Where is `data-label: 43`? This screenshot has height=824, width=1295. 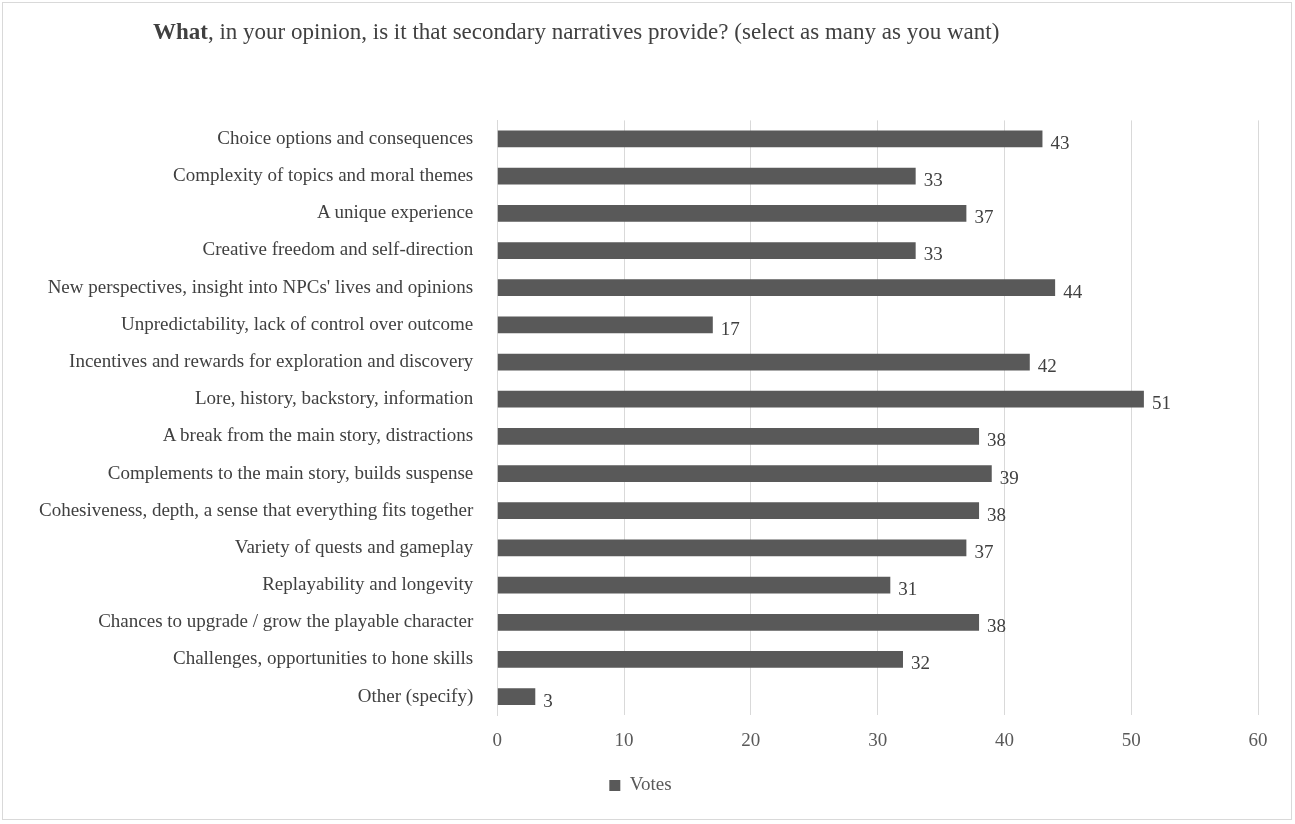 data-label: 43 is located at coordinates (1060, 142).